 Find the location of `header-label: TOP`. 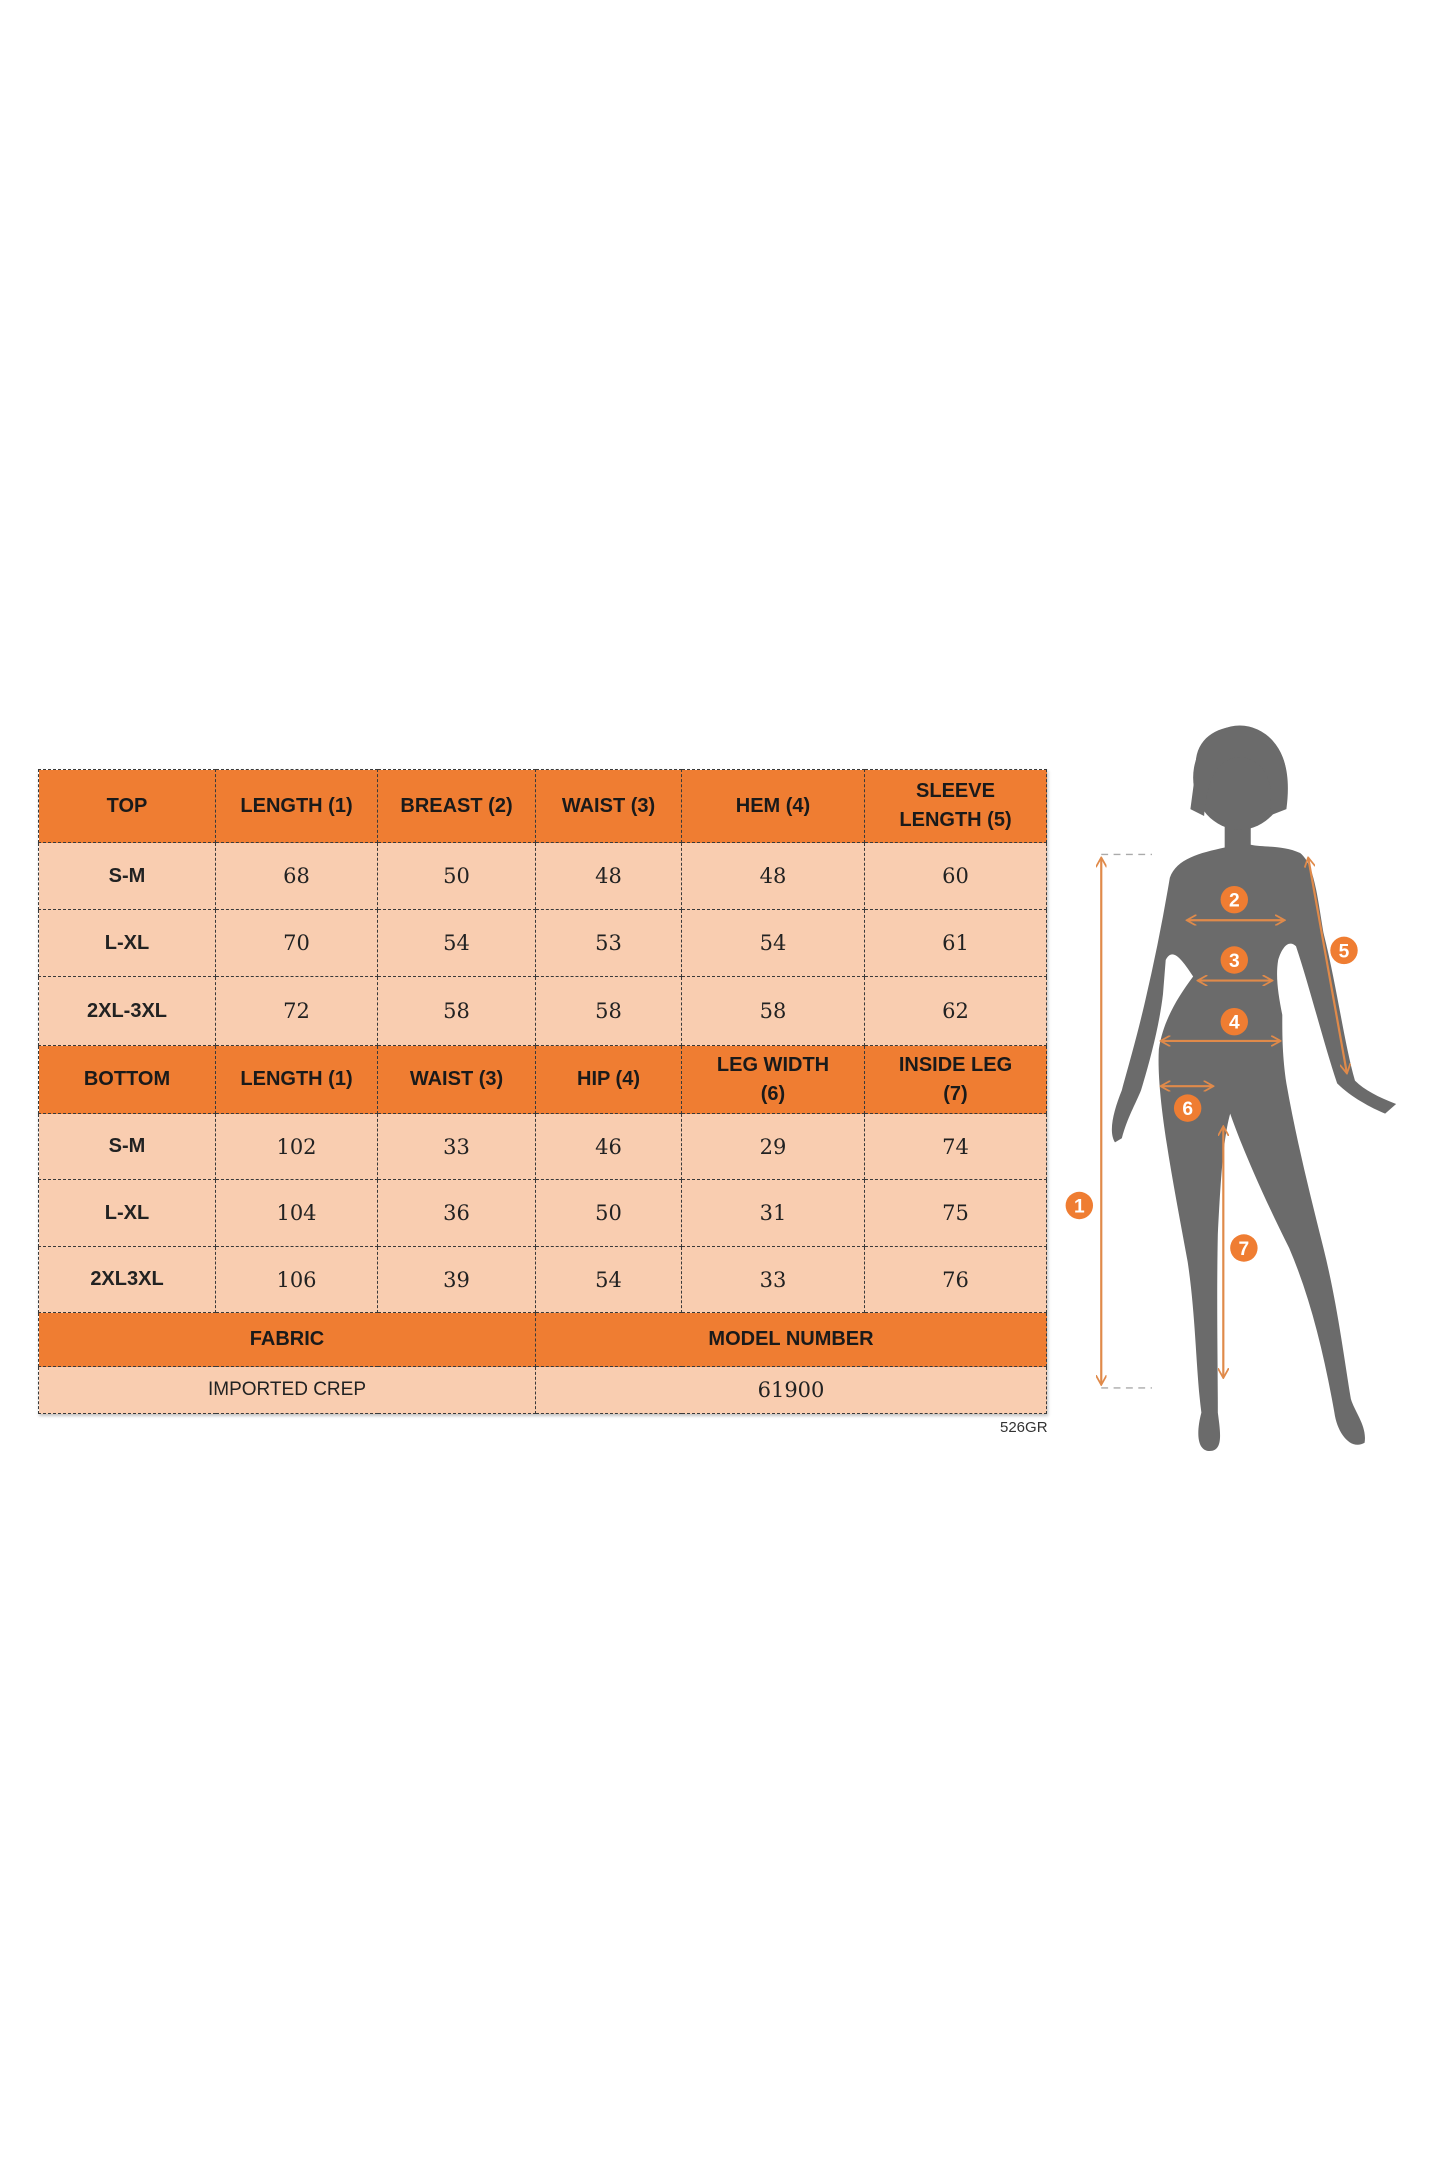

header-label: TOP is located at coordinates (127, 805).